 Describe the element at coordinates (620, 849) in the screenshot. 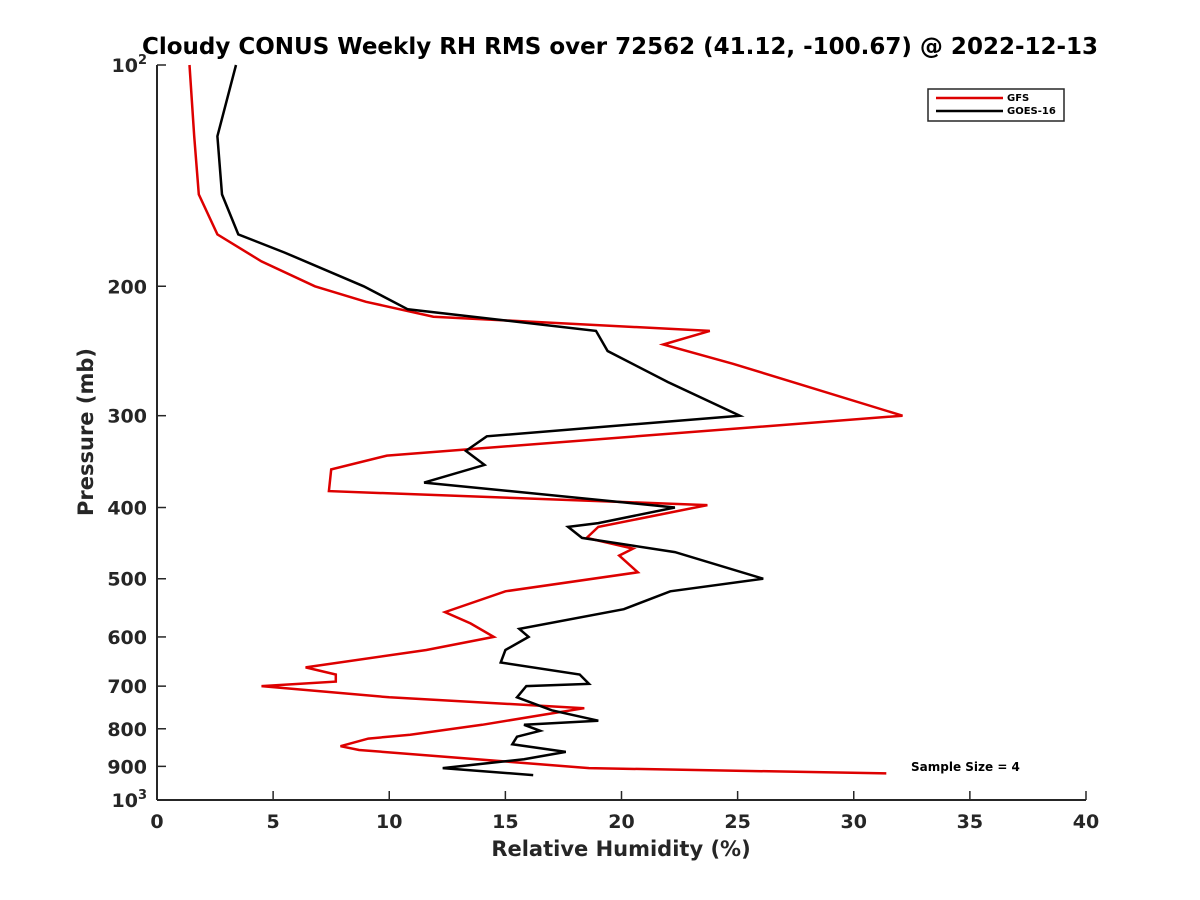

I see `x-axis-label: Relative Humidity (%)` at that location.